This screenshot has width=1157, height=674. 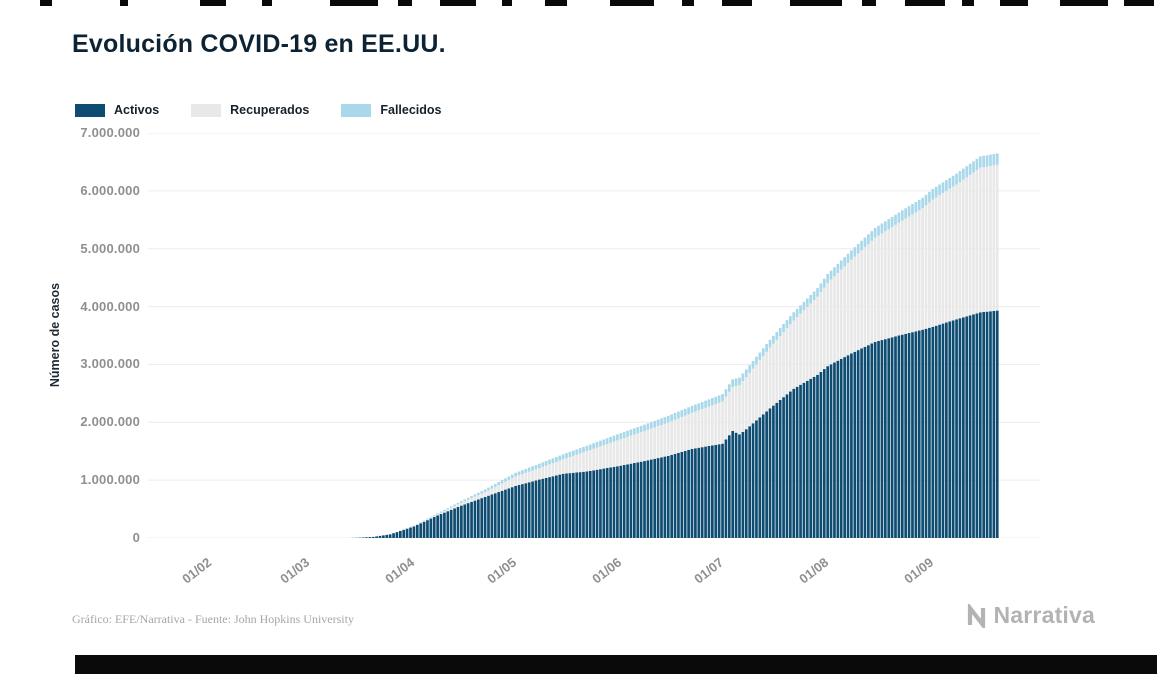 What do you see at coordinates (616, 664) in the screenshot?
I see `bottom-black-bar` at bounding box center [616, 664].